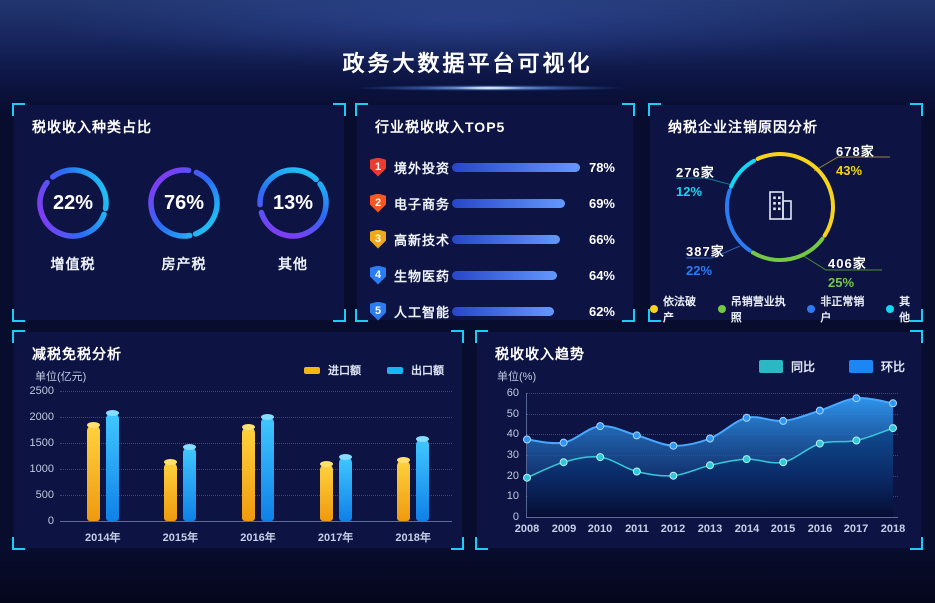 The height and width of the screenshot is (603, 935). I want to click on panel-title: 税收收入种类占比, so click(92, 127).